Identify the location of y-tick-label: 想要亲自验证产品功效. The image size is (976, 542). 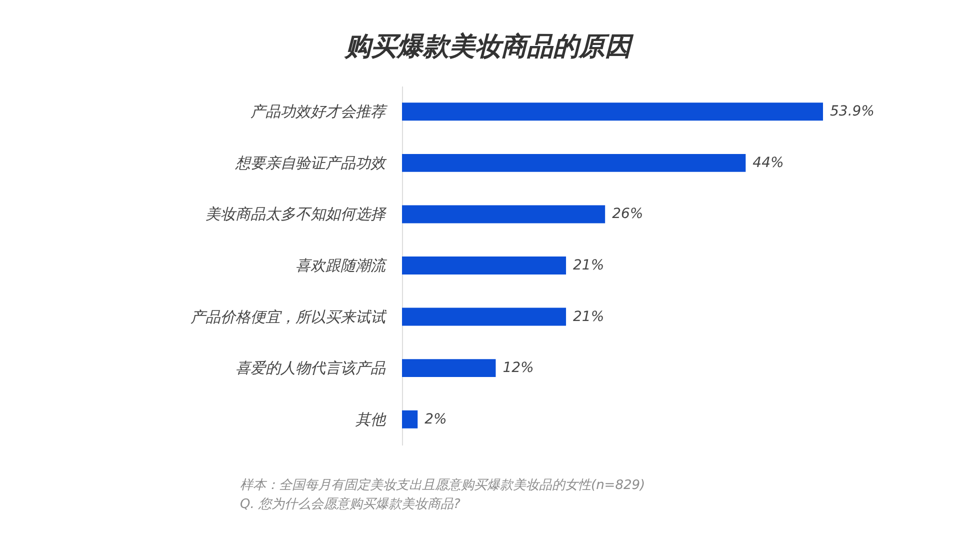
(311, 163).